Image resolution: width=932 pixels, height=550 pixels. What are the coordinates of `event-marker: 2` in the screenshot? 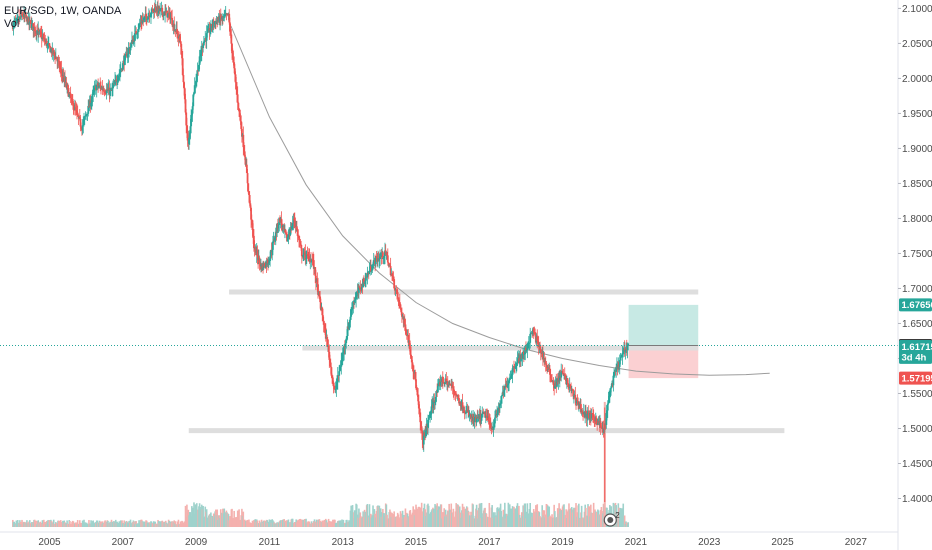 It's located at (611, 519).